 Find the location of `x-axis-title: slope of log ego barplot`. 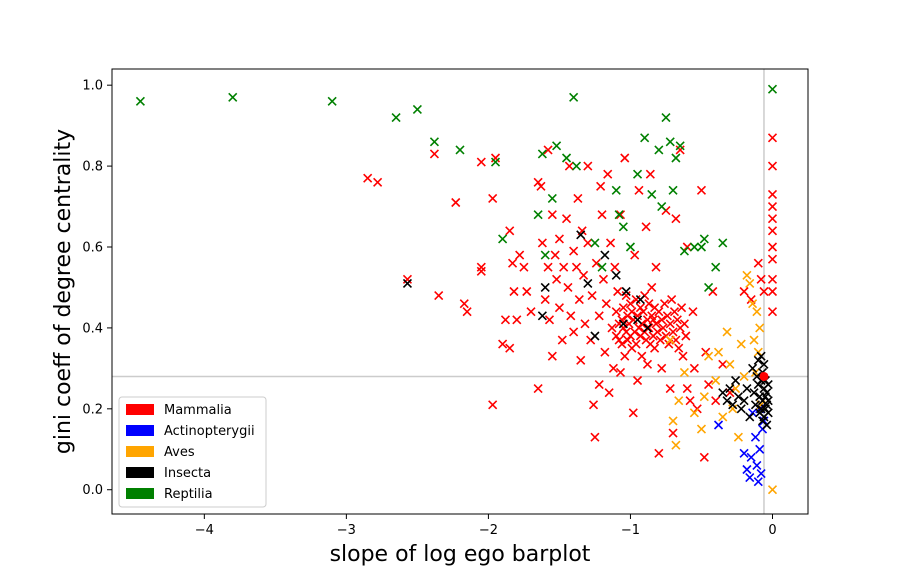

x-axis-title: slope of log ego barplot is located at coordinates (460, 554).